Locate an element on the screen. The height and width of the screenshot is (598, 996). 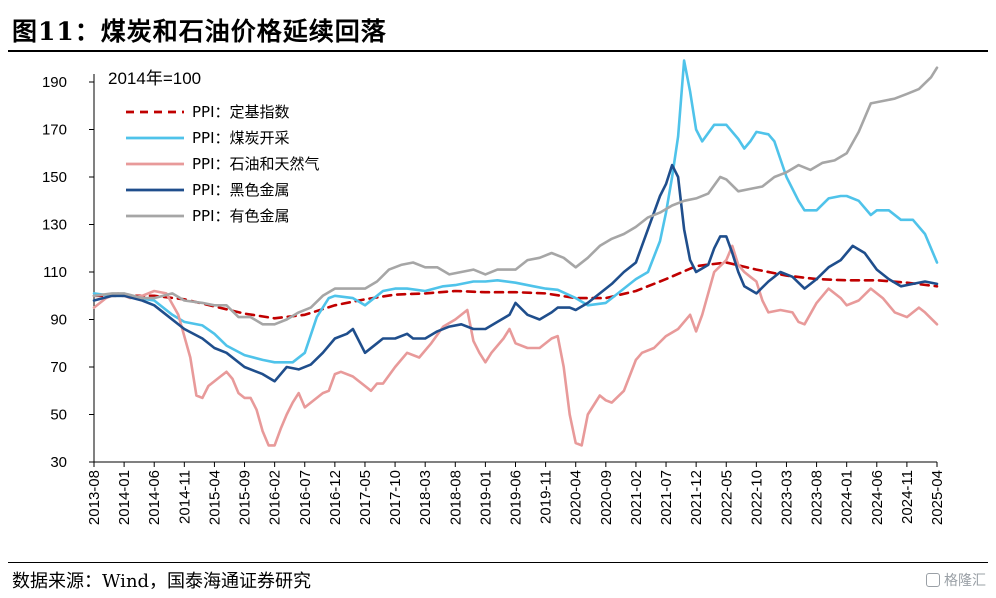
figure-title: 图11：煤炭和石油价格延续回落 is located at coordinates (199, 31).